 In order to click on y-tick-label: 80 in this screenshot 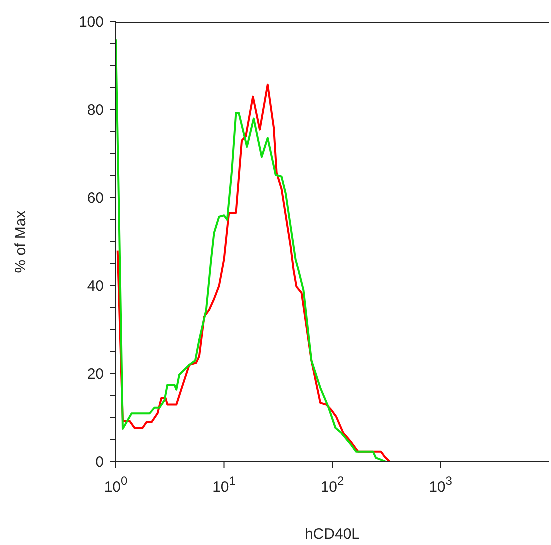, I will do `click(95, 110)`.